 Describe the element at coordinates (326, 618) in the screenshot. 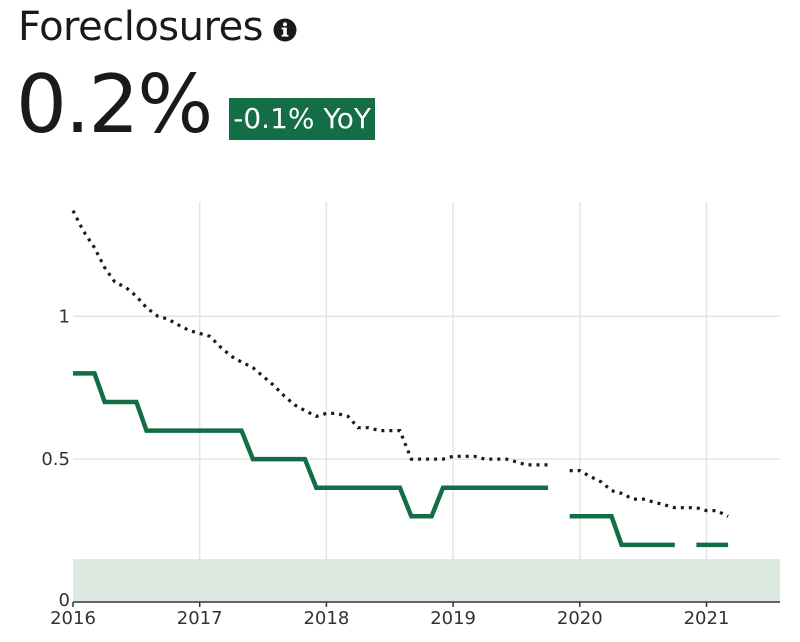

I see `x-tick-label: 2018` at that location.